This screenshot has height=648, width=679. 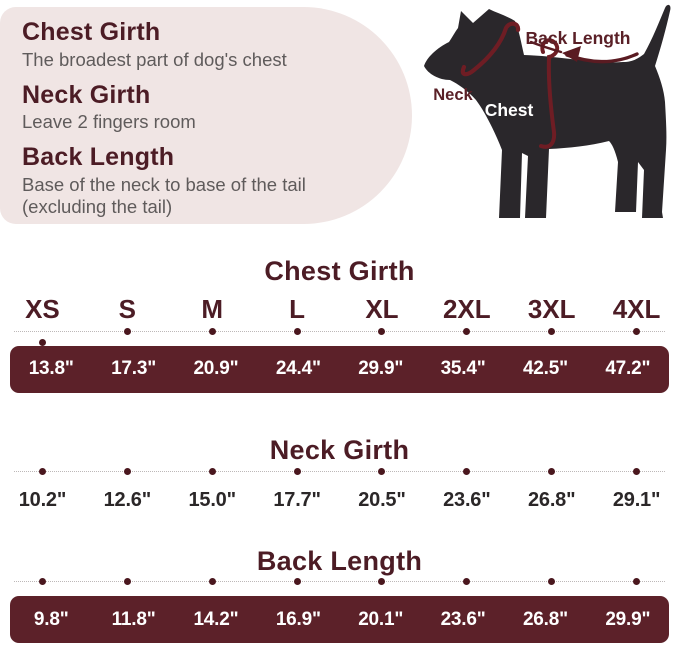 What do you see at coordinates (453, 95) in the screenshot?
I see `neck-label: Neck` at bounding box center [453, 95].